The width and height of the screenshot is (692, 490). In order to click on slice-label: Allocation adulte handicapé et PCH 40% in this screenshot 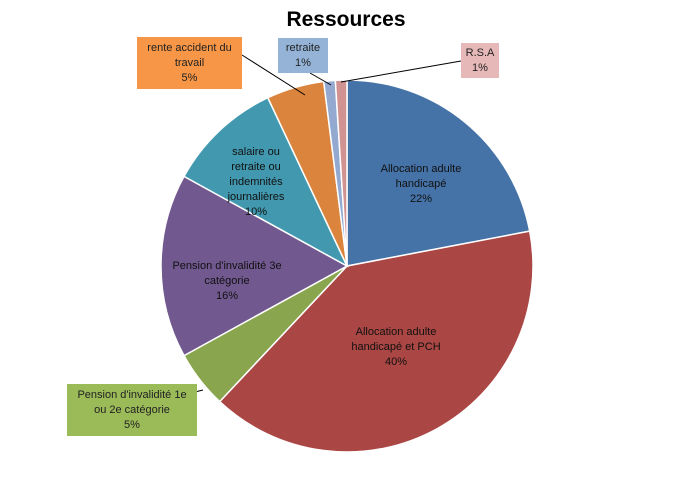, I will do `click(396, 347)`.